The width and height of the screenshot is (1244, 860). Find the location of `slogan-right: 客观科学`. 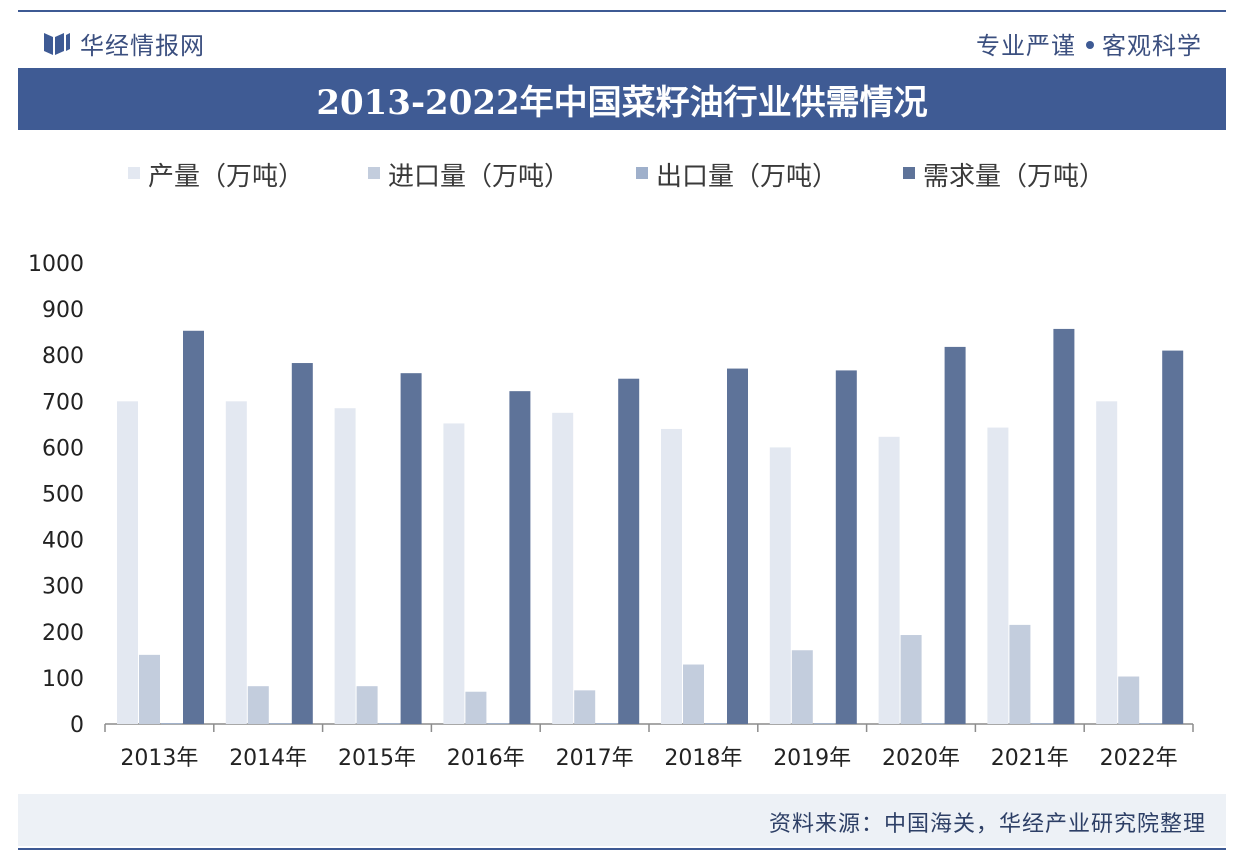

slogan-right: 客观科学 is located at coordinates (1152, 46).